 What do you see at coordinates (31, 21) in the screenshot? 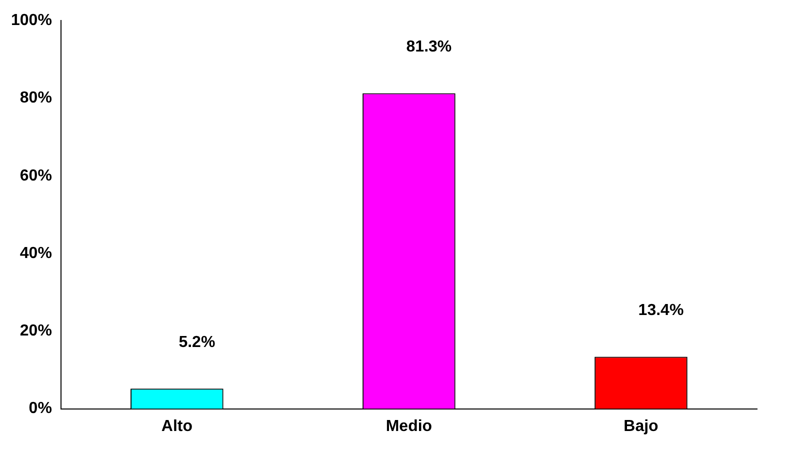
I see `y-tick-label: 100%` at bounding box center [31, 21].